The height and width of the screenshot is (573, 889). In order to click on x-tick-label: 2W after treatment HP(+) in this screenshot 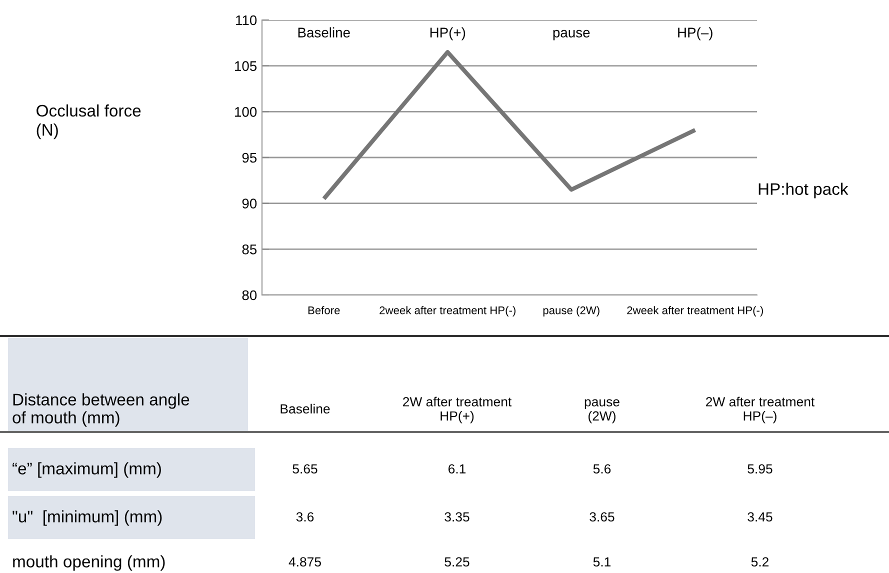, I will do `click(457, 410)`.